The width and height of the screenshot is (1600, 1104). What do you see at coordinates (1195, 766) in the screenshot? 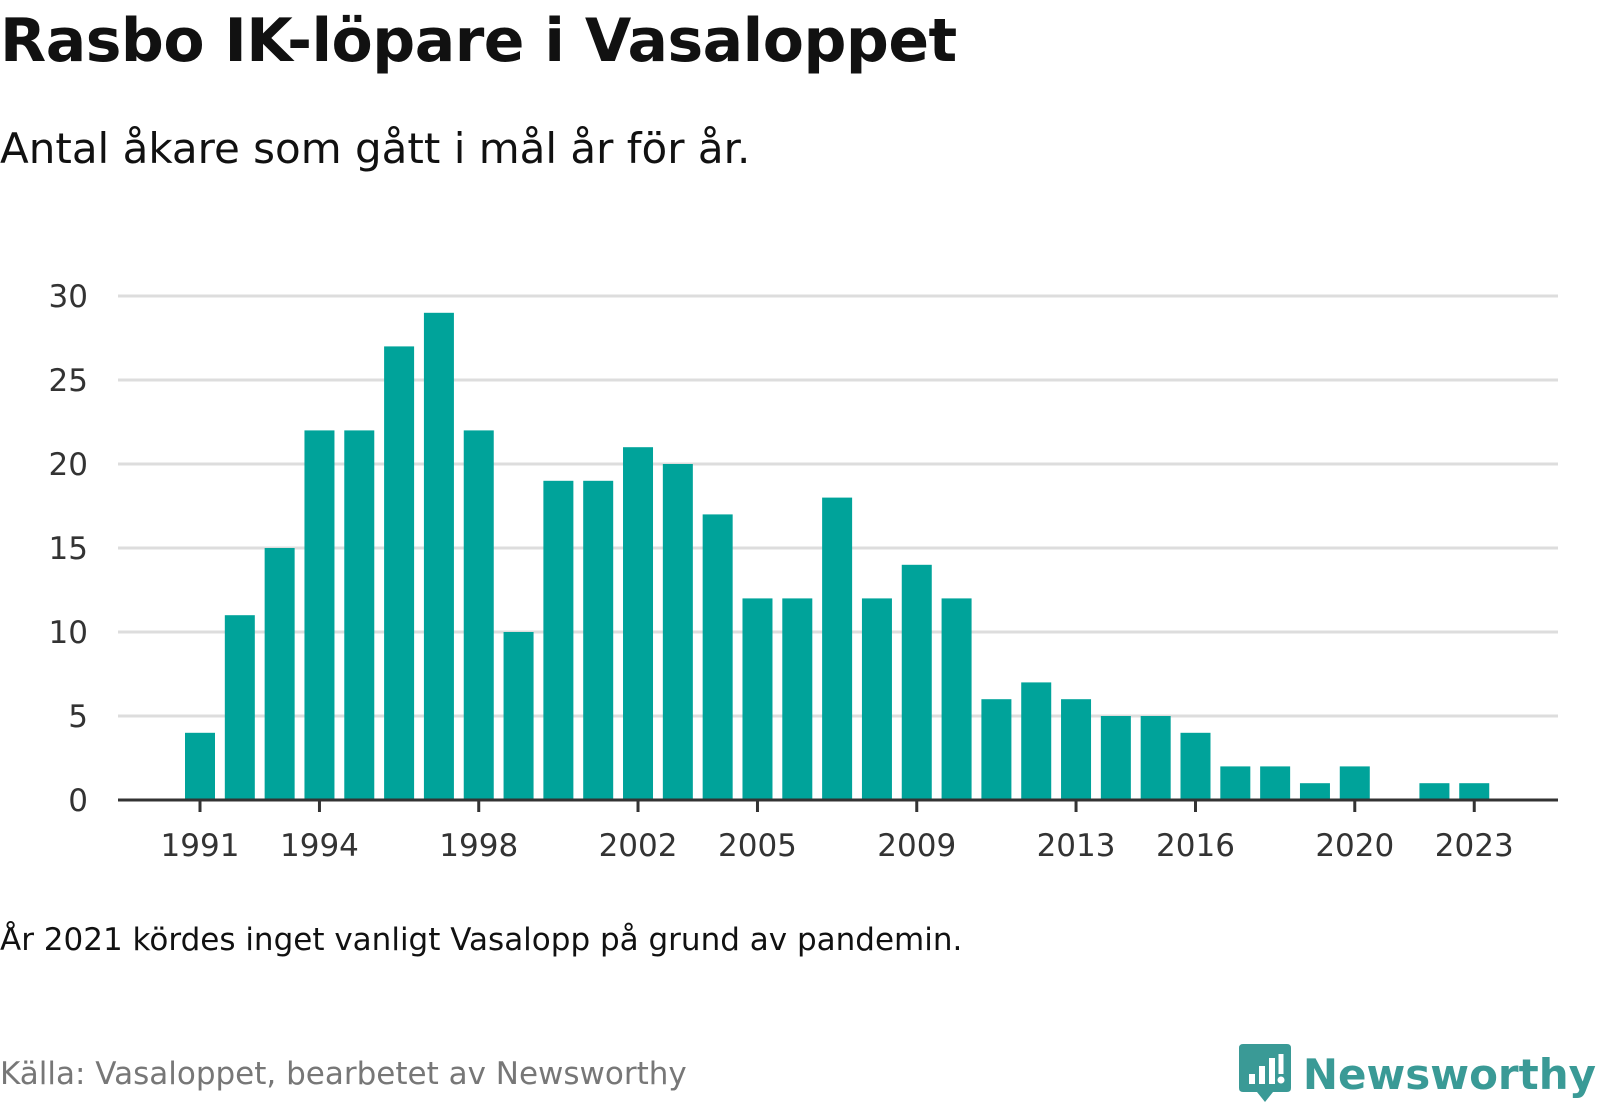
I see `bar-2016` at bounding box center [1195, 766].